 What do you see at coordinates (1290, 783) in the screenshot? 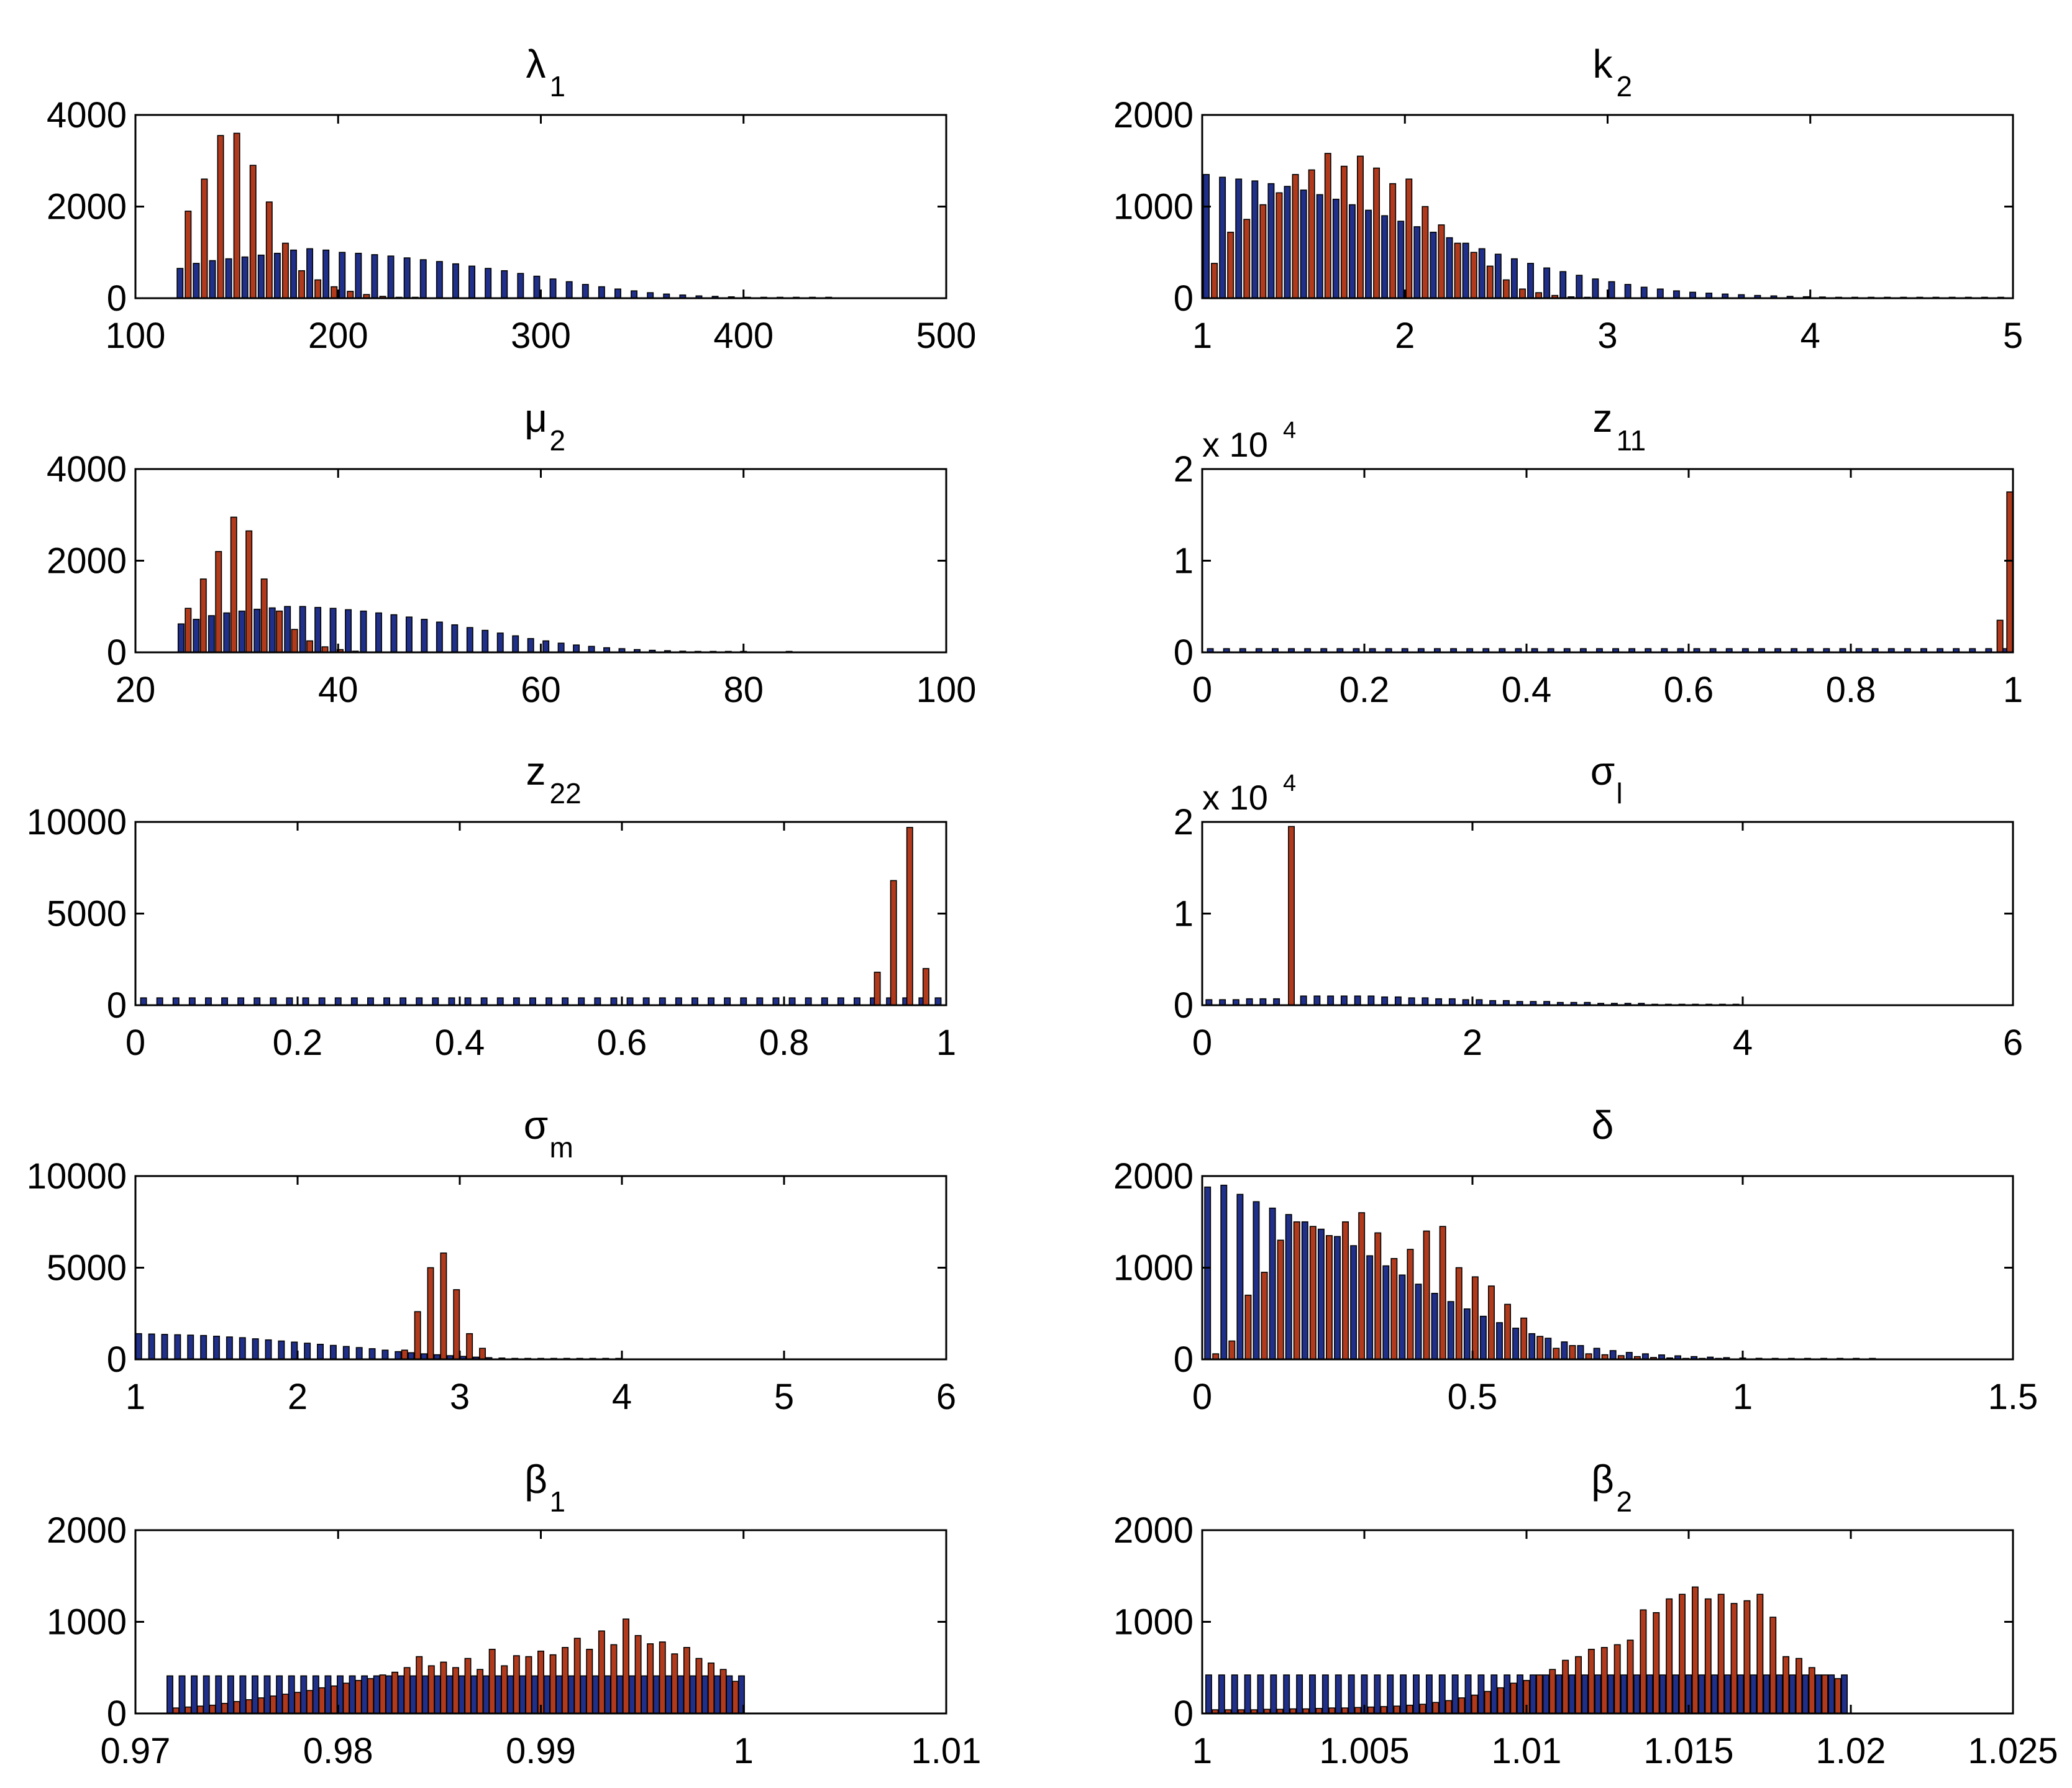
I see `y-multiplier-exponent: 4` at bounding box center [1290, 783].